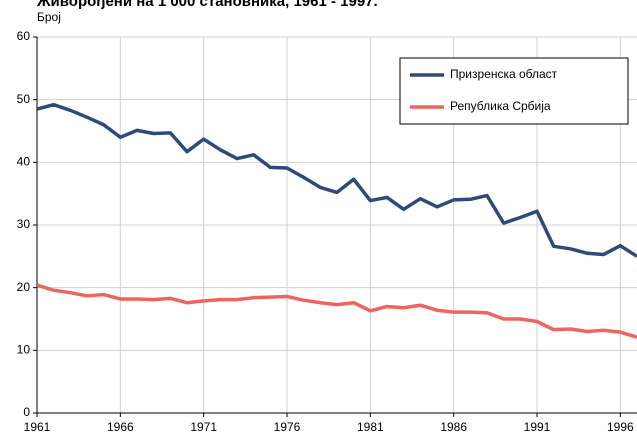  I want to click on y-axis-label: Број, so click(49, 17).